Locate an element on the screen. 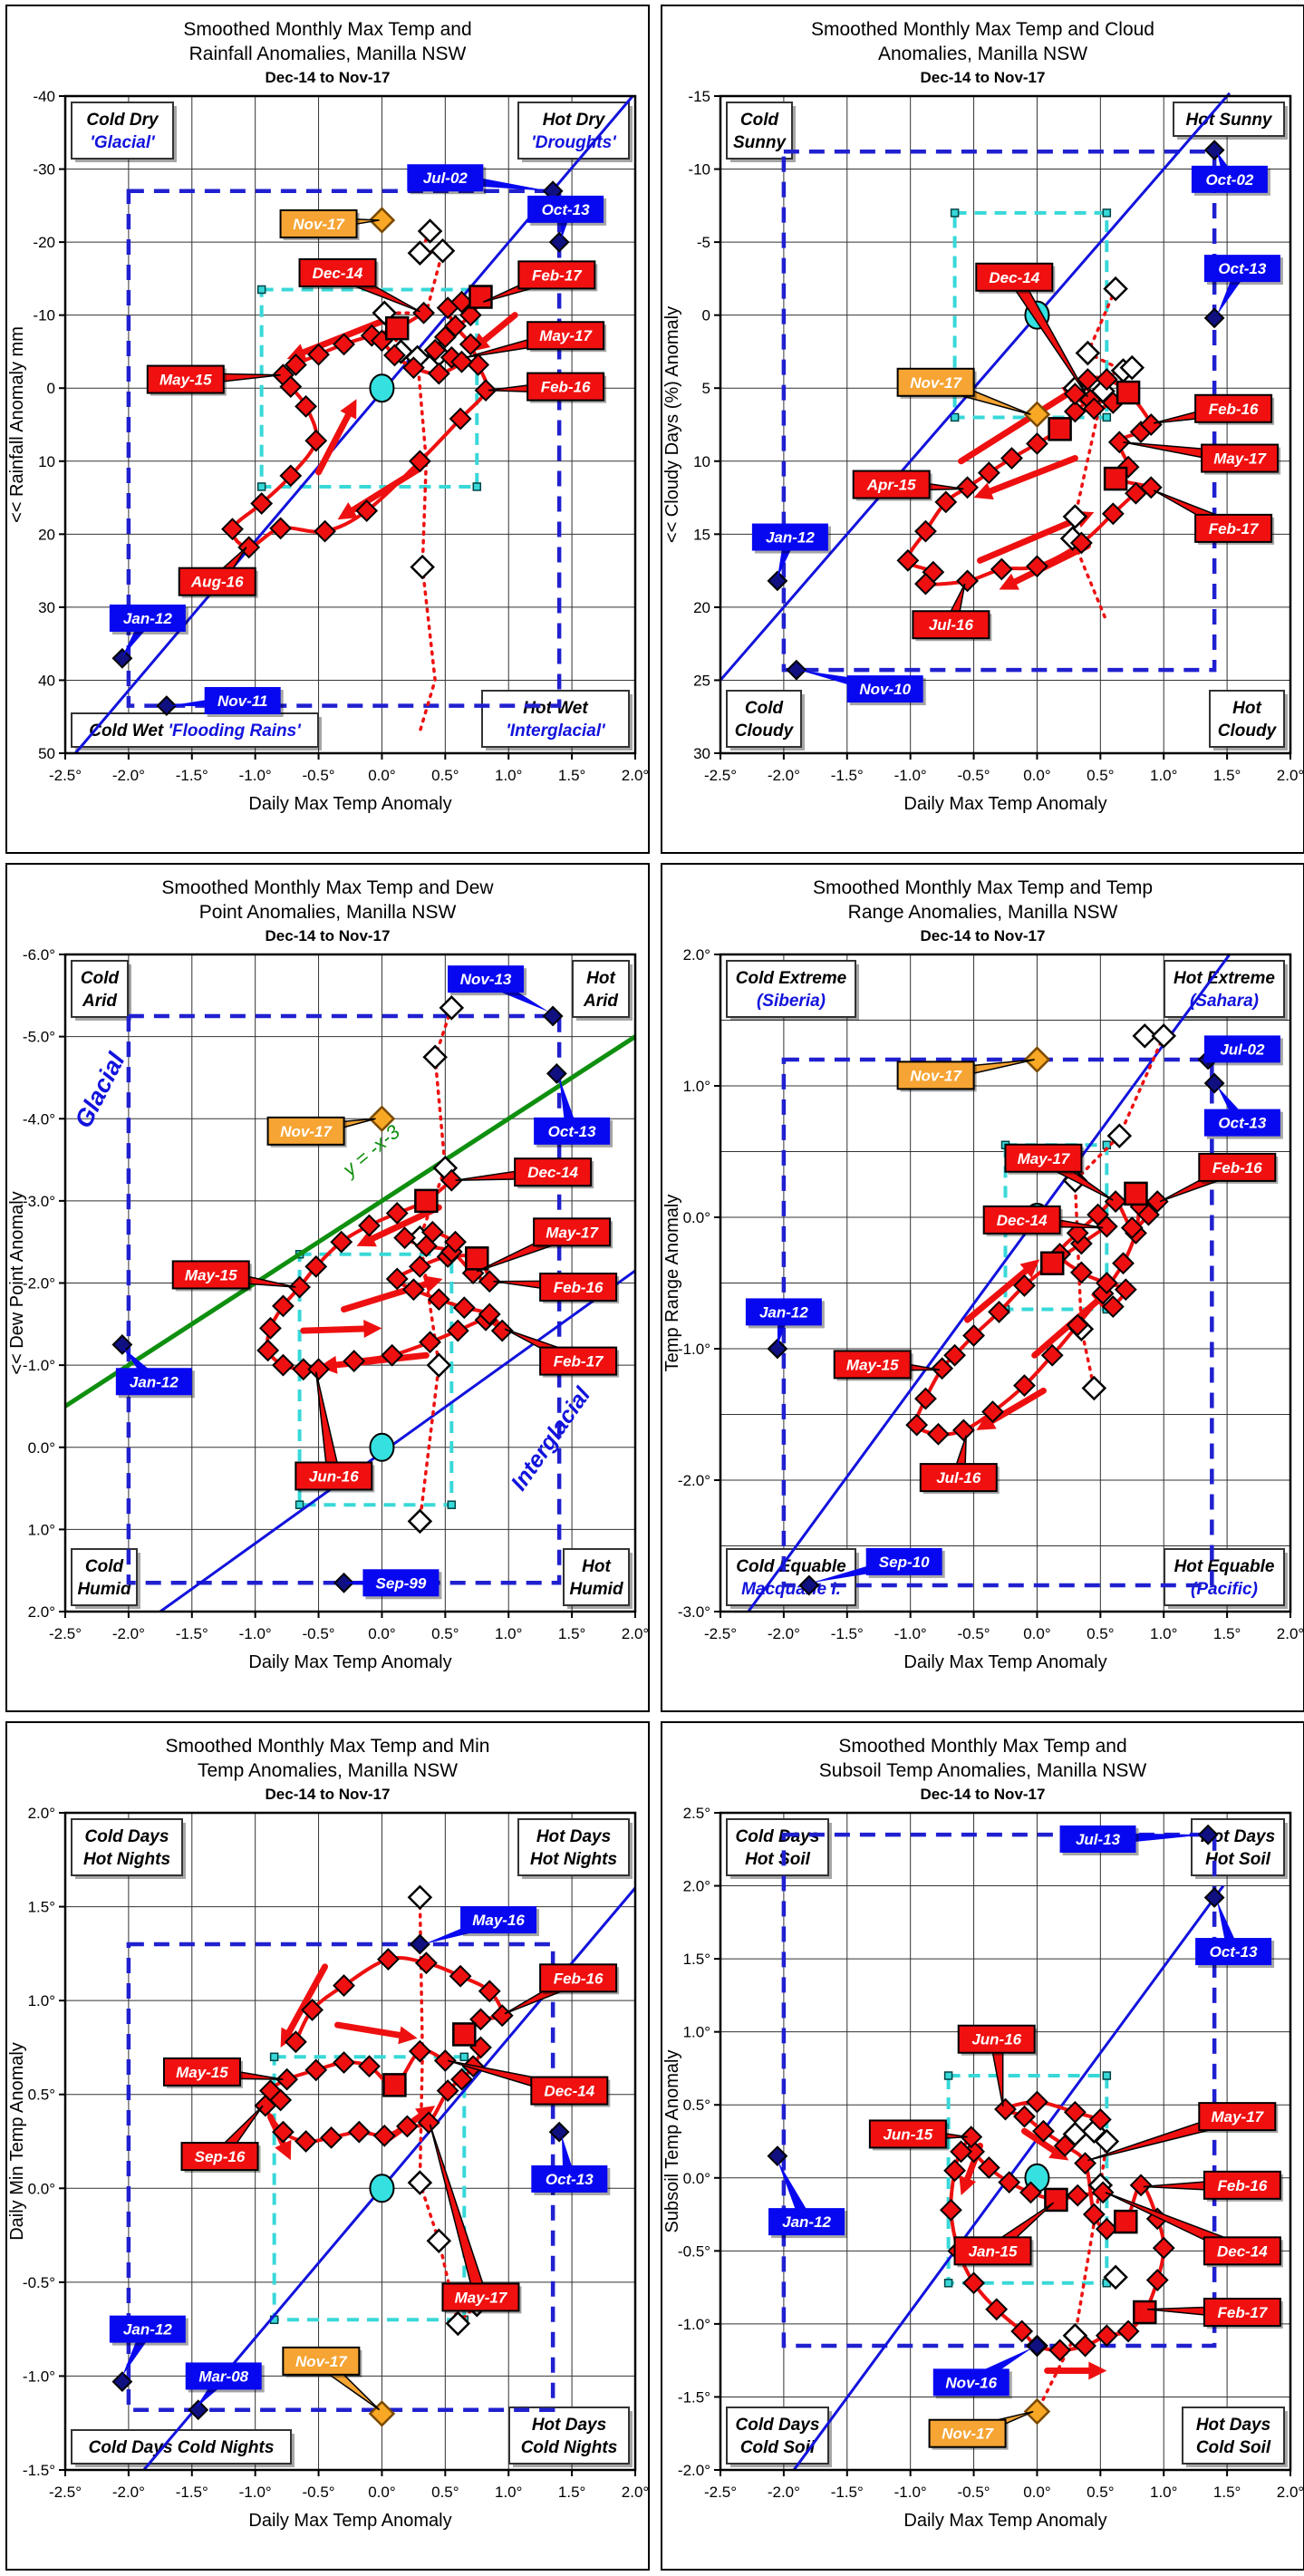  quadrant-label-text: (Sahara) is located at coordinates (1224, 1001).